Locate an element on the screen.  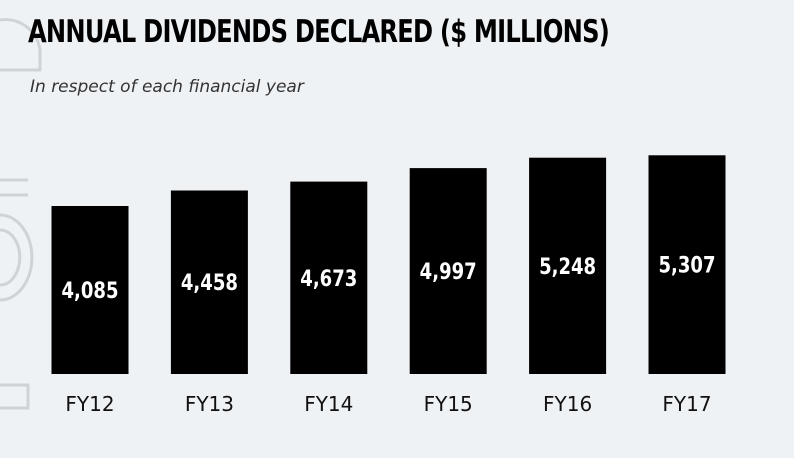
bar-fy13 is located at coordinates (209, 282).